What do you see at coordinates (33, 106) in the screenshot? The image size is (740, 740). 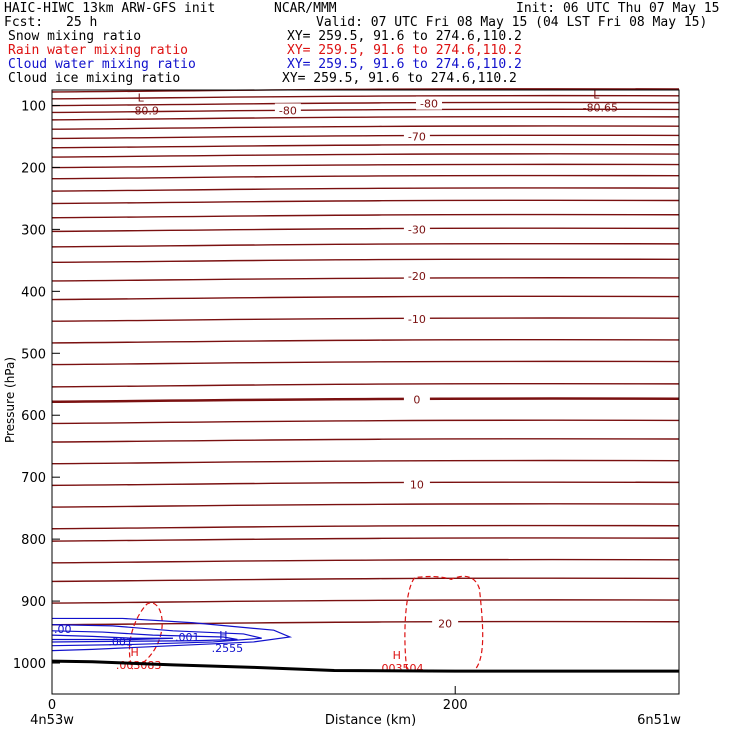 I see `y-tick-label: 100` at bounding box center [33, 106].